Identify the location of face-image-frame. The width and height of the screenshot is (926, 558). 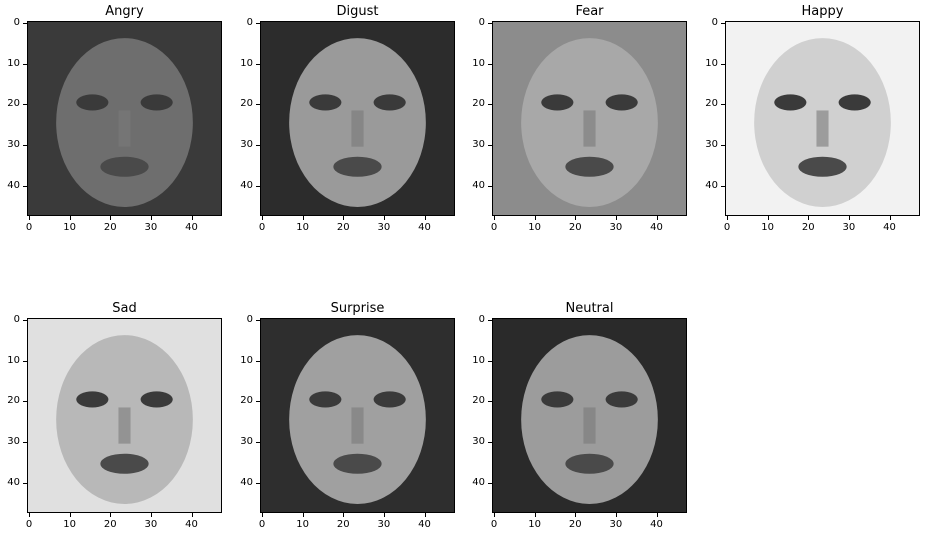
(124, 118).